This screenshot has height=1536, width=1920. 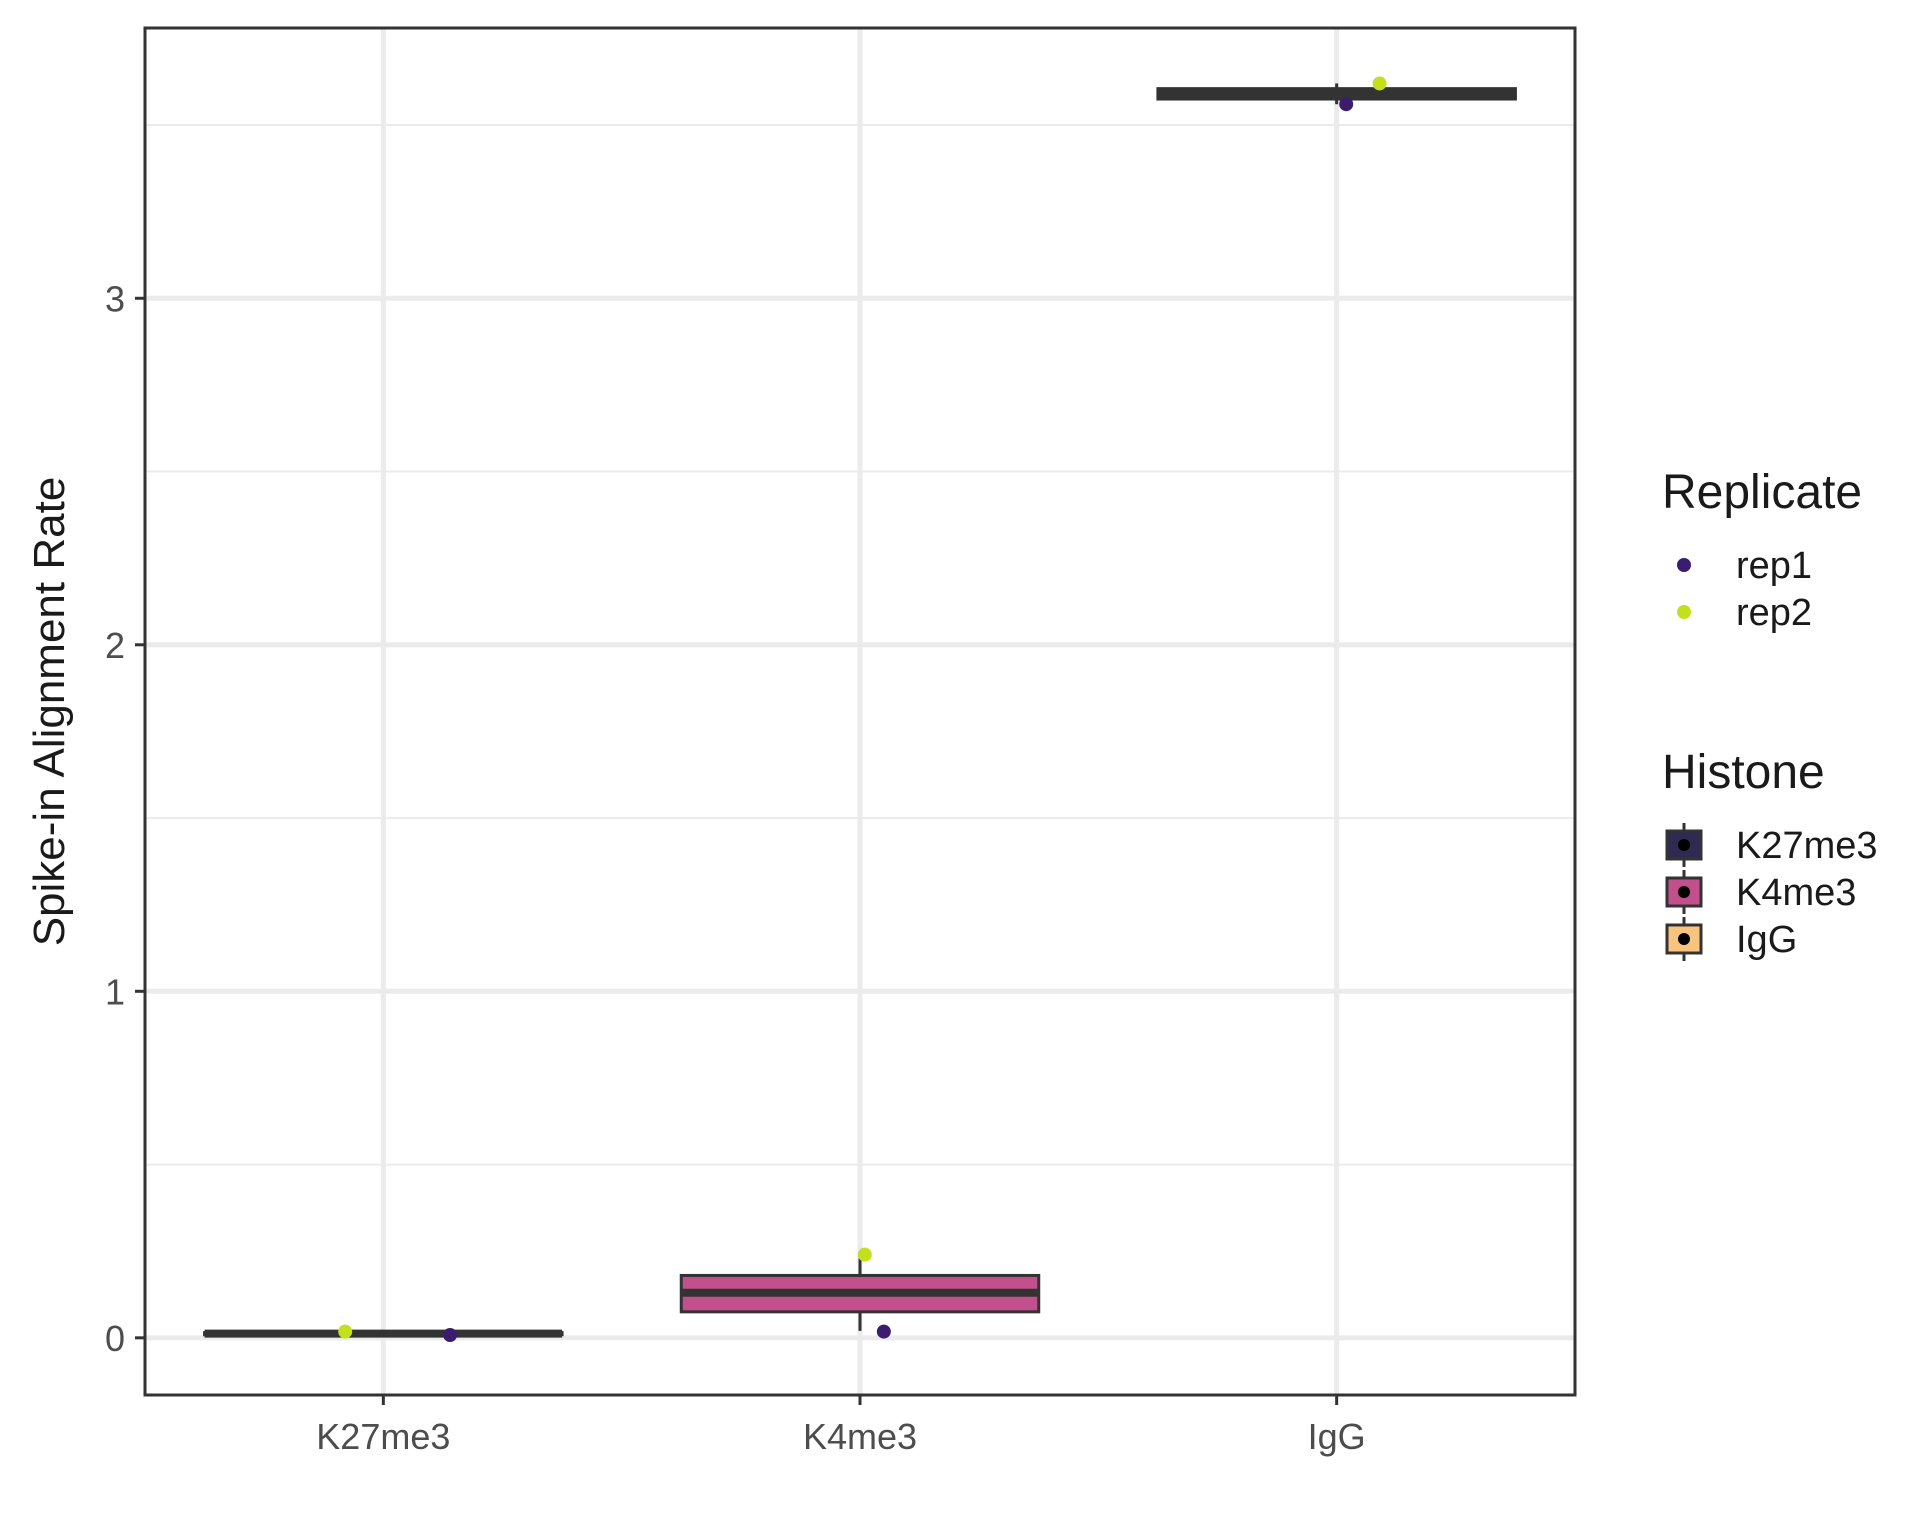 What do you see at coordinates (345, 1331) in the screenshot?
I see `point-k27me3-rep2` at bounding box center [345, 1331].